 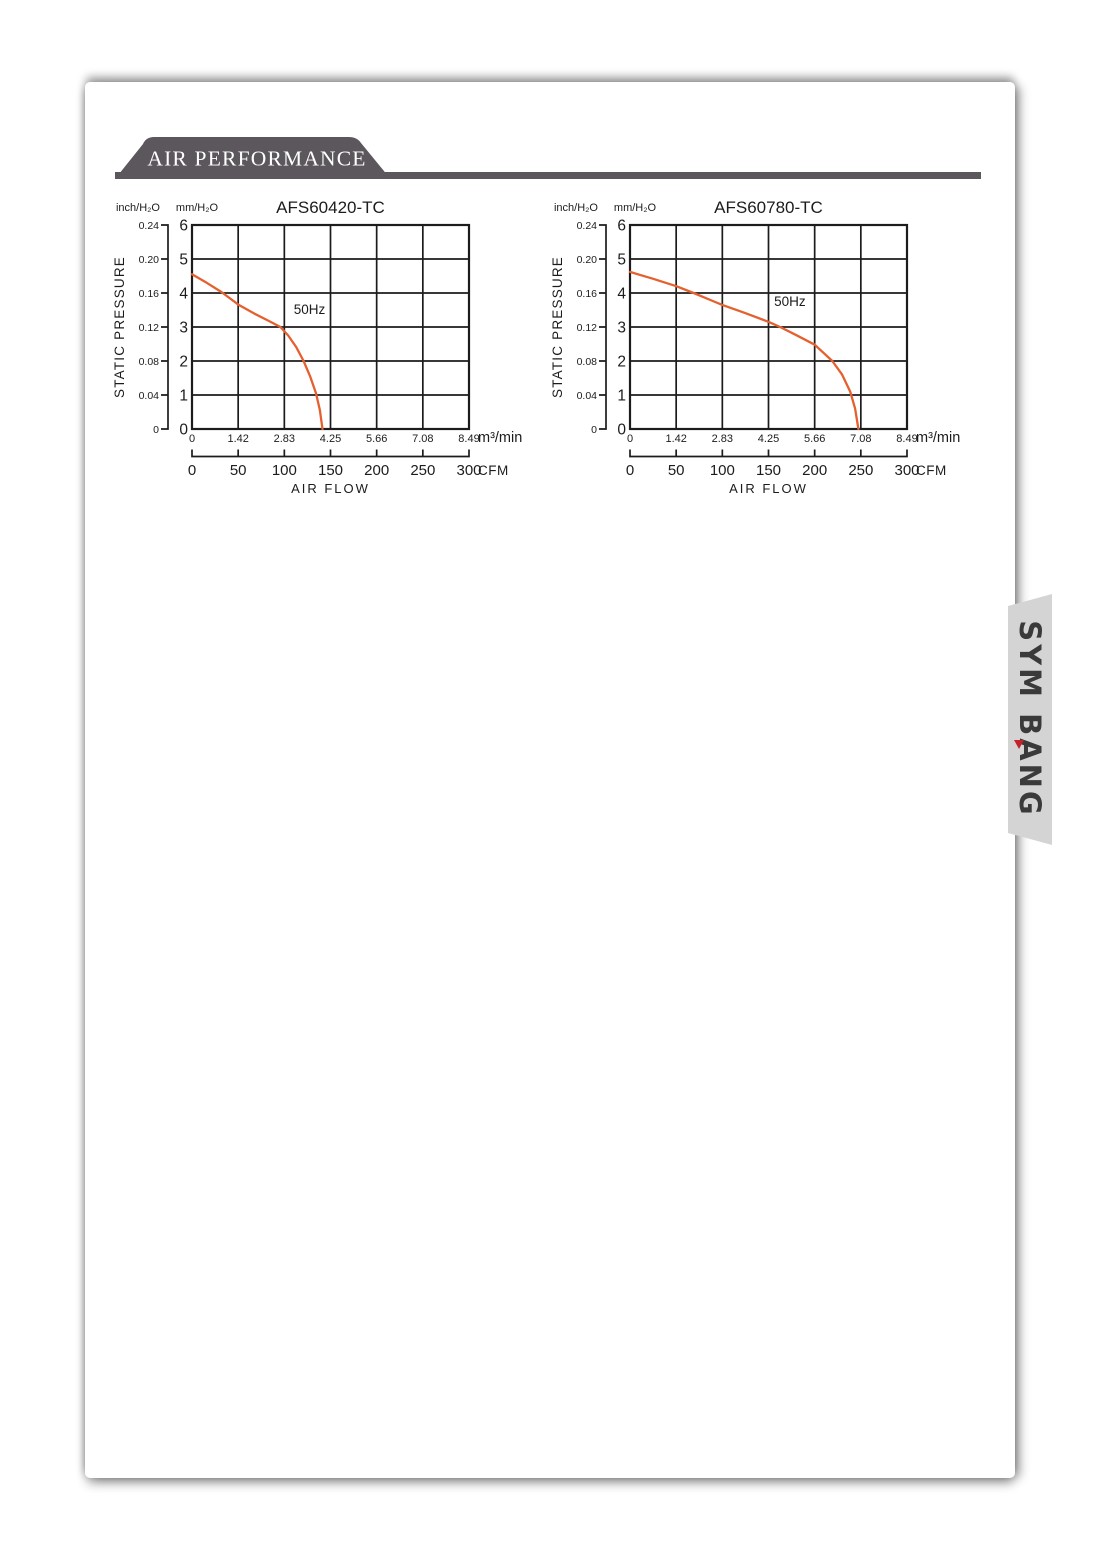 What do you see at coordinates (330, 207) in the screenshot?
I see `chart-title: AFS60420-TC` at bounding box center [330, 207].